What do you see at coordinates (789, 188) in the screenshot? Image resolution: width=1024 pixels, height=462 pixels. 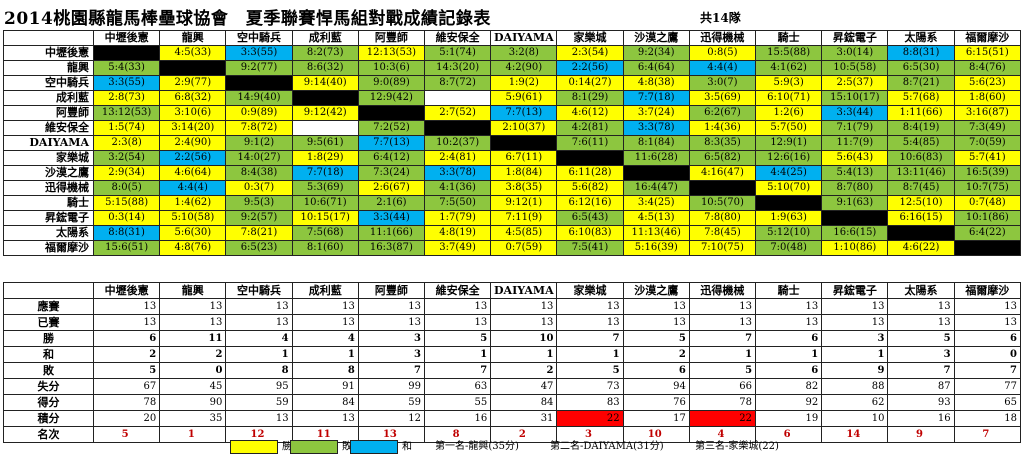 I see `match-result-cell: 5:10(70)` at bounding box center [789, 188].